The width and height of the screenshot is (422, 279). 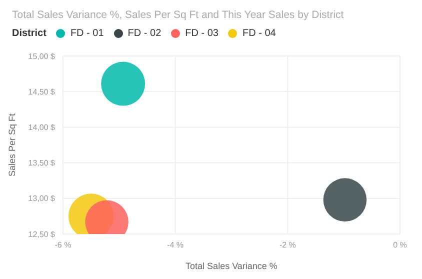 I want to click on legend-label: FD - 04, so click(x=258, y=33).